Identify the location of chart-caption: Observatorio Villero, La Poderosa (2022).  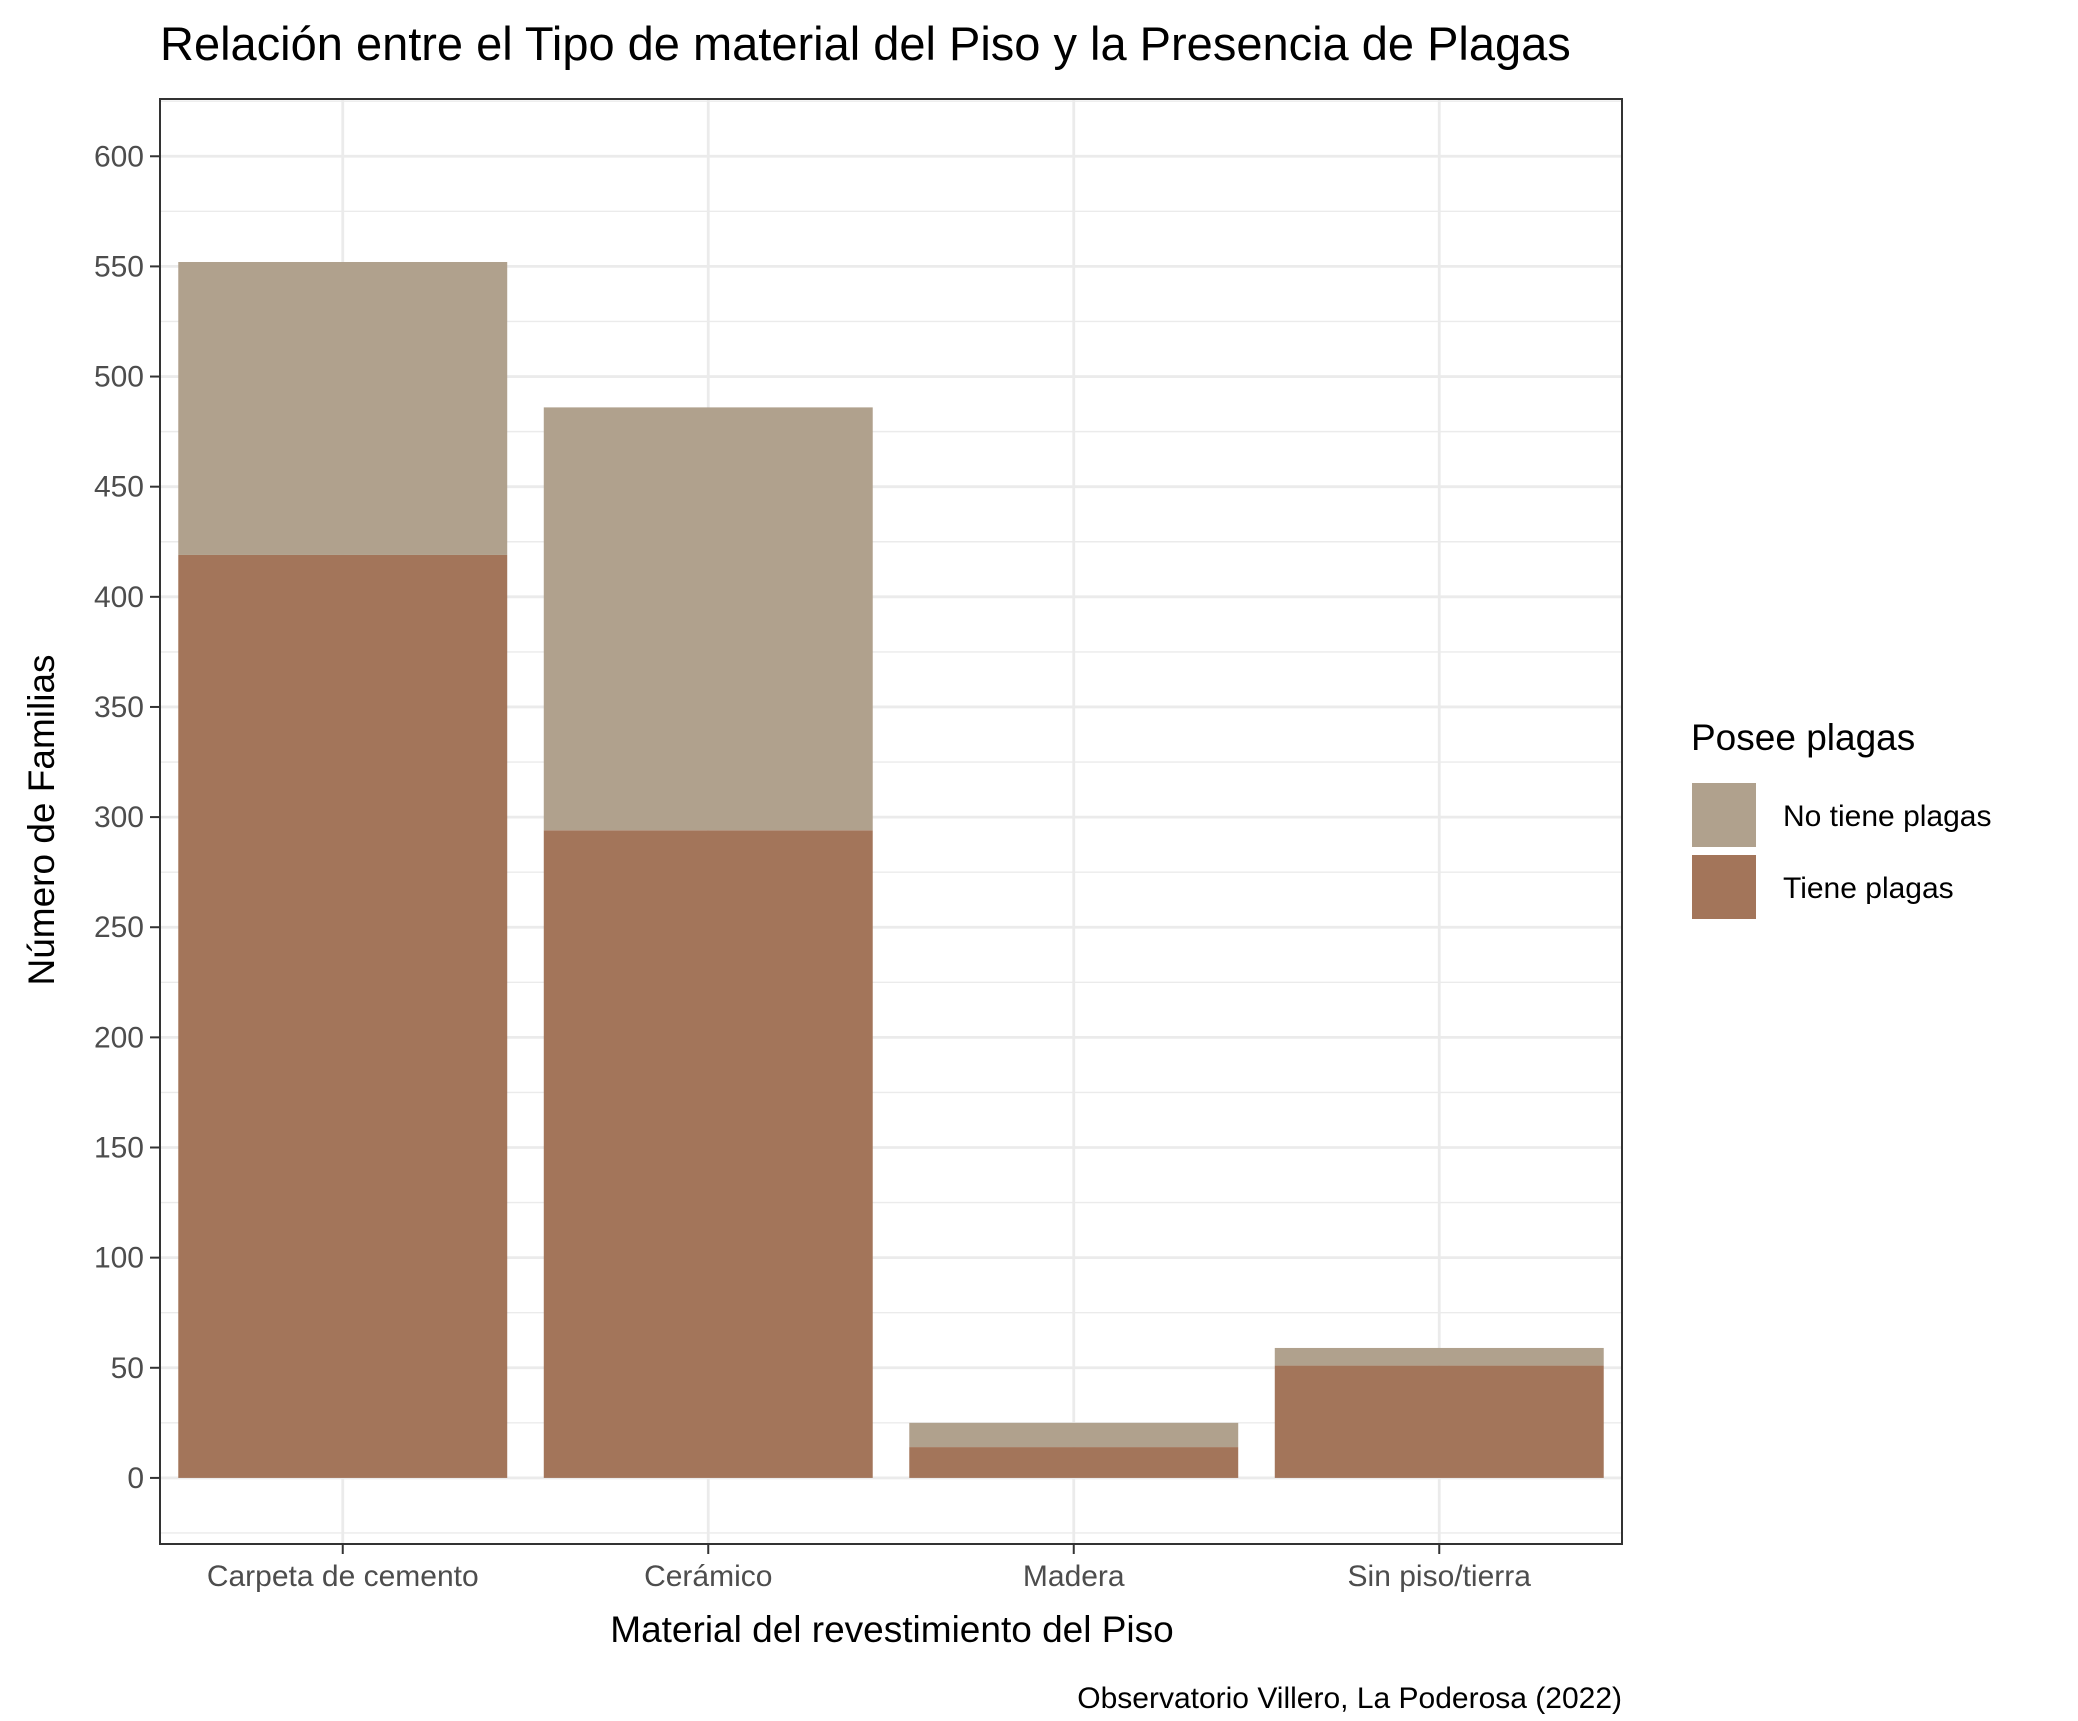
(1349, 1698).